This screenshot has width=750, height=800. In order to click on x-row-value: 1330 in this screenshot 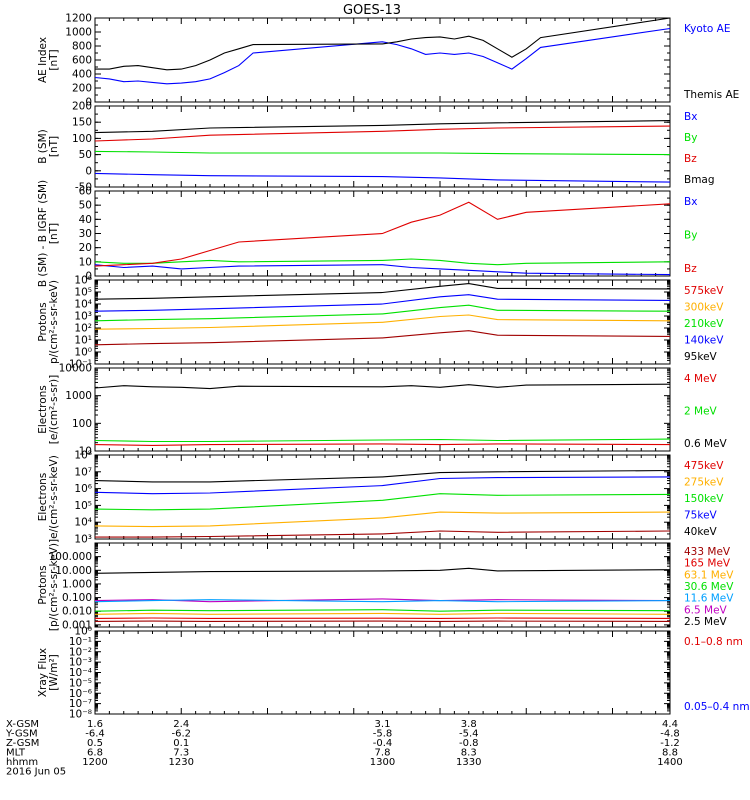, I will do `click(468, 762)`.